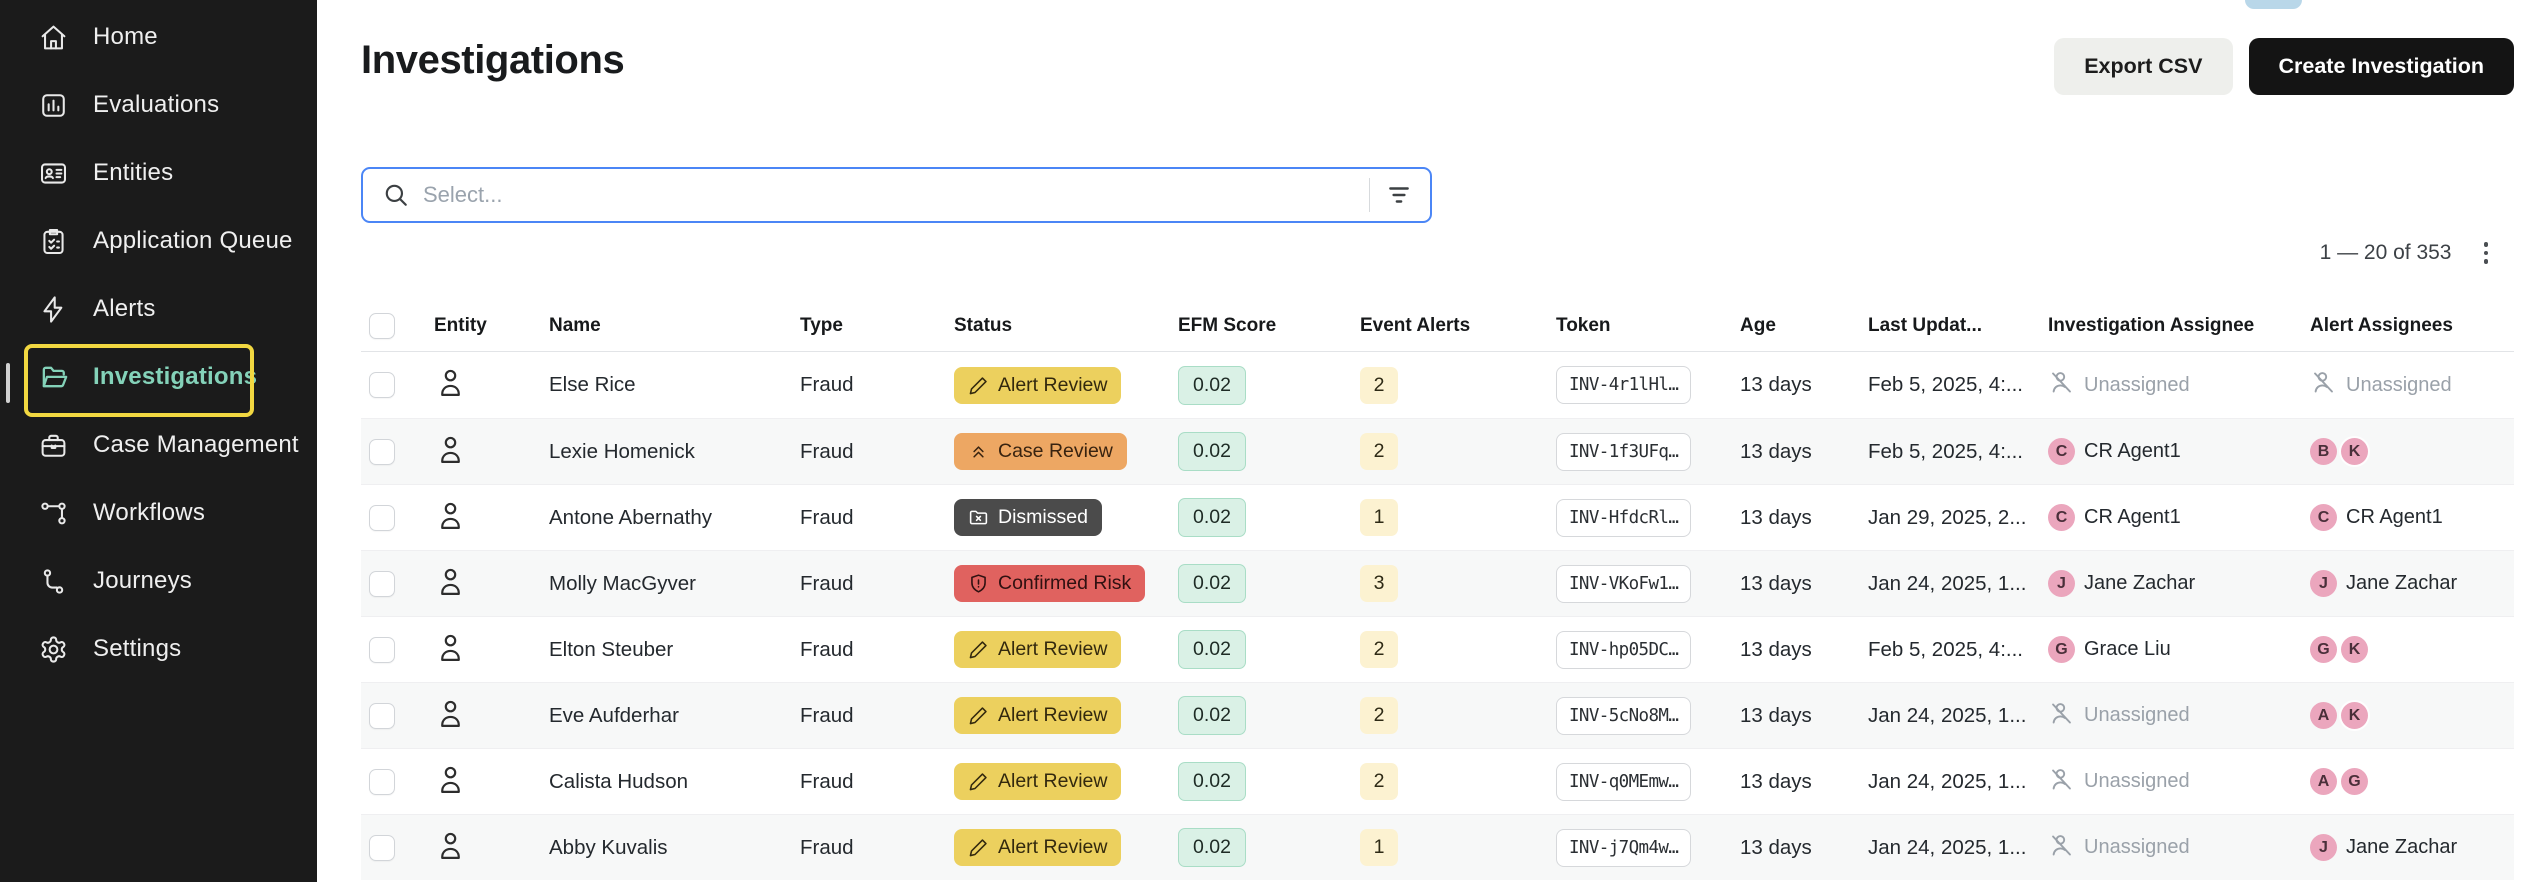 The height and width of the screenshot is (882, 2548). I want to click on select-all-checkbox, so click(382, 325).